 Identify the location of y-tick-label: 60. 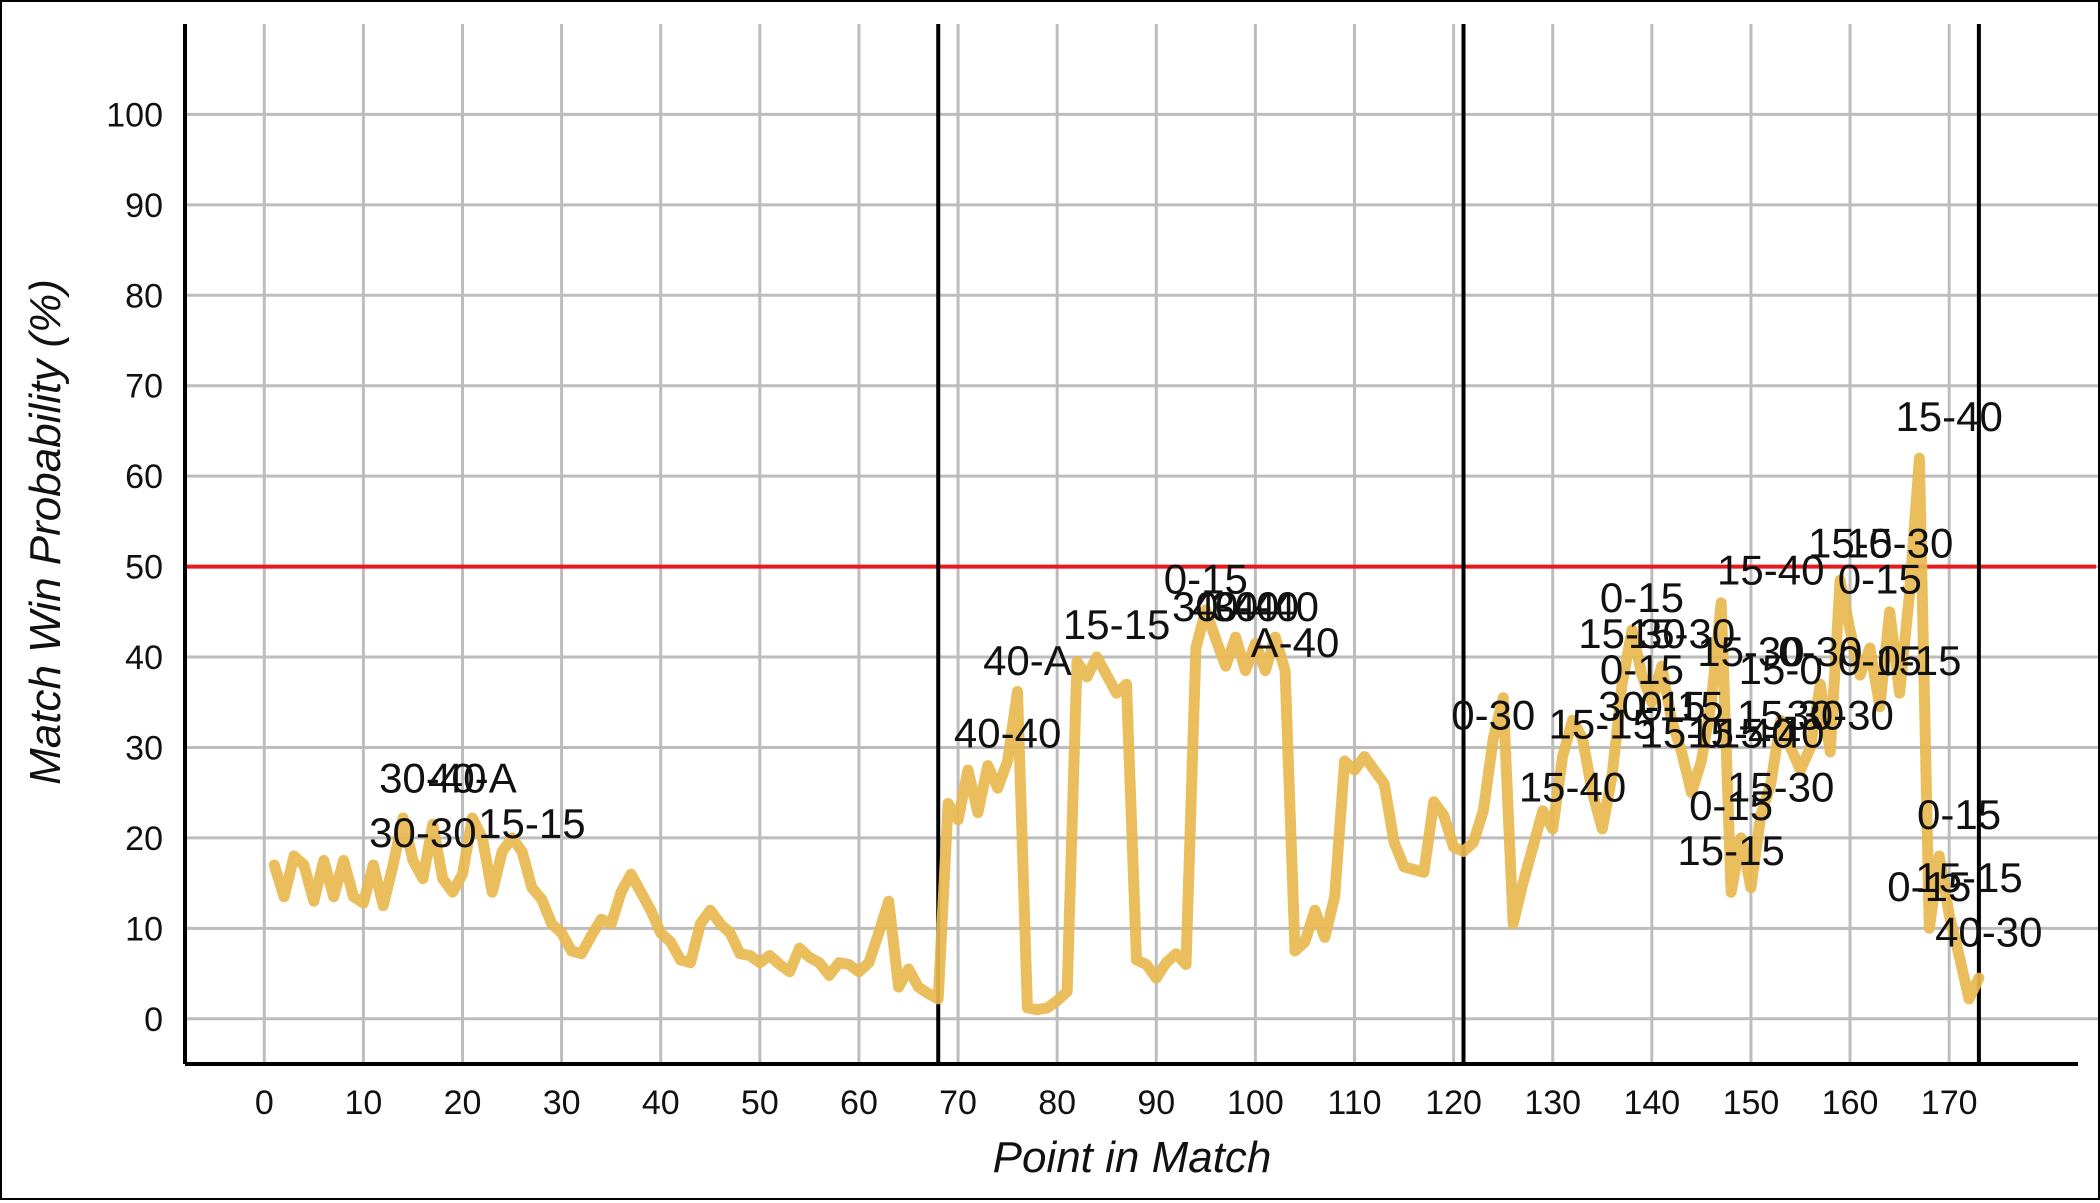
(144, 477).